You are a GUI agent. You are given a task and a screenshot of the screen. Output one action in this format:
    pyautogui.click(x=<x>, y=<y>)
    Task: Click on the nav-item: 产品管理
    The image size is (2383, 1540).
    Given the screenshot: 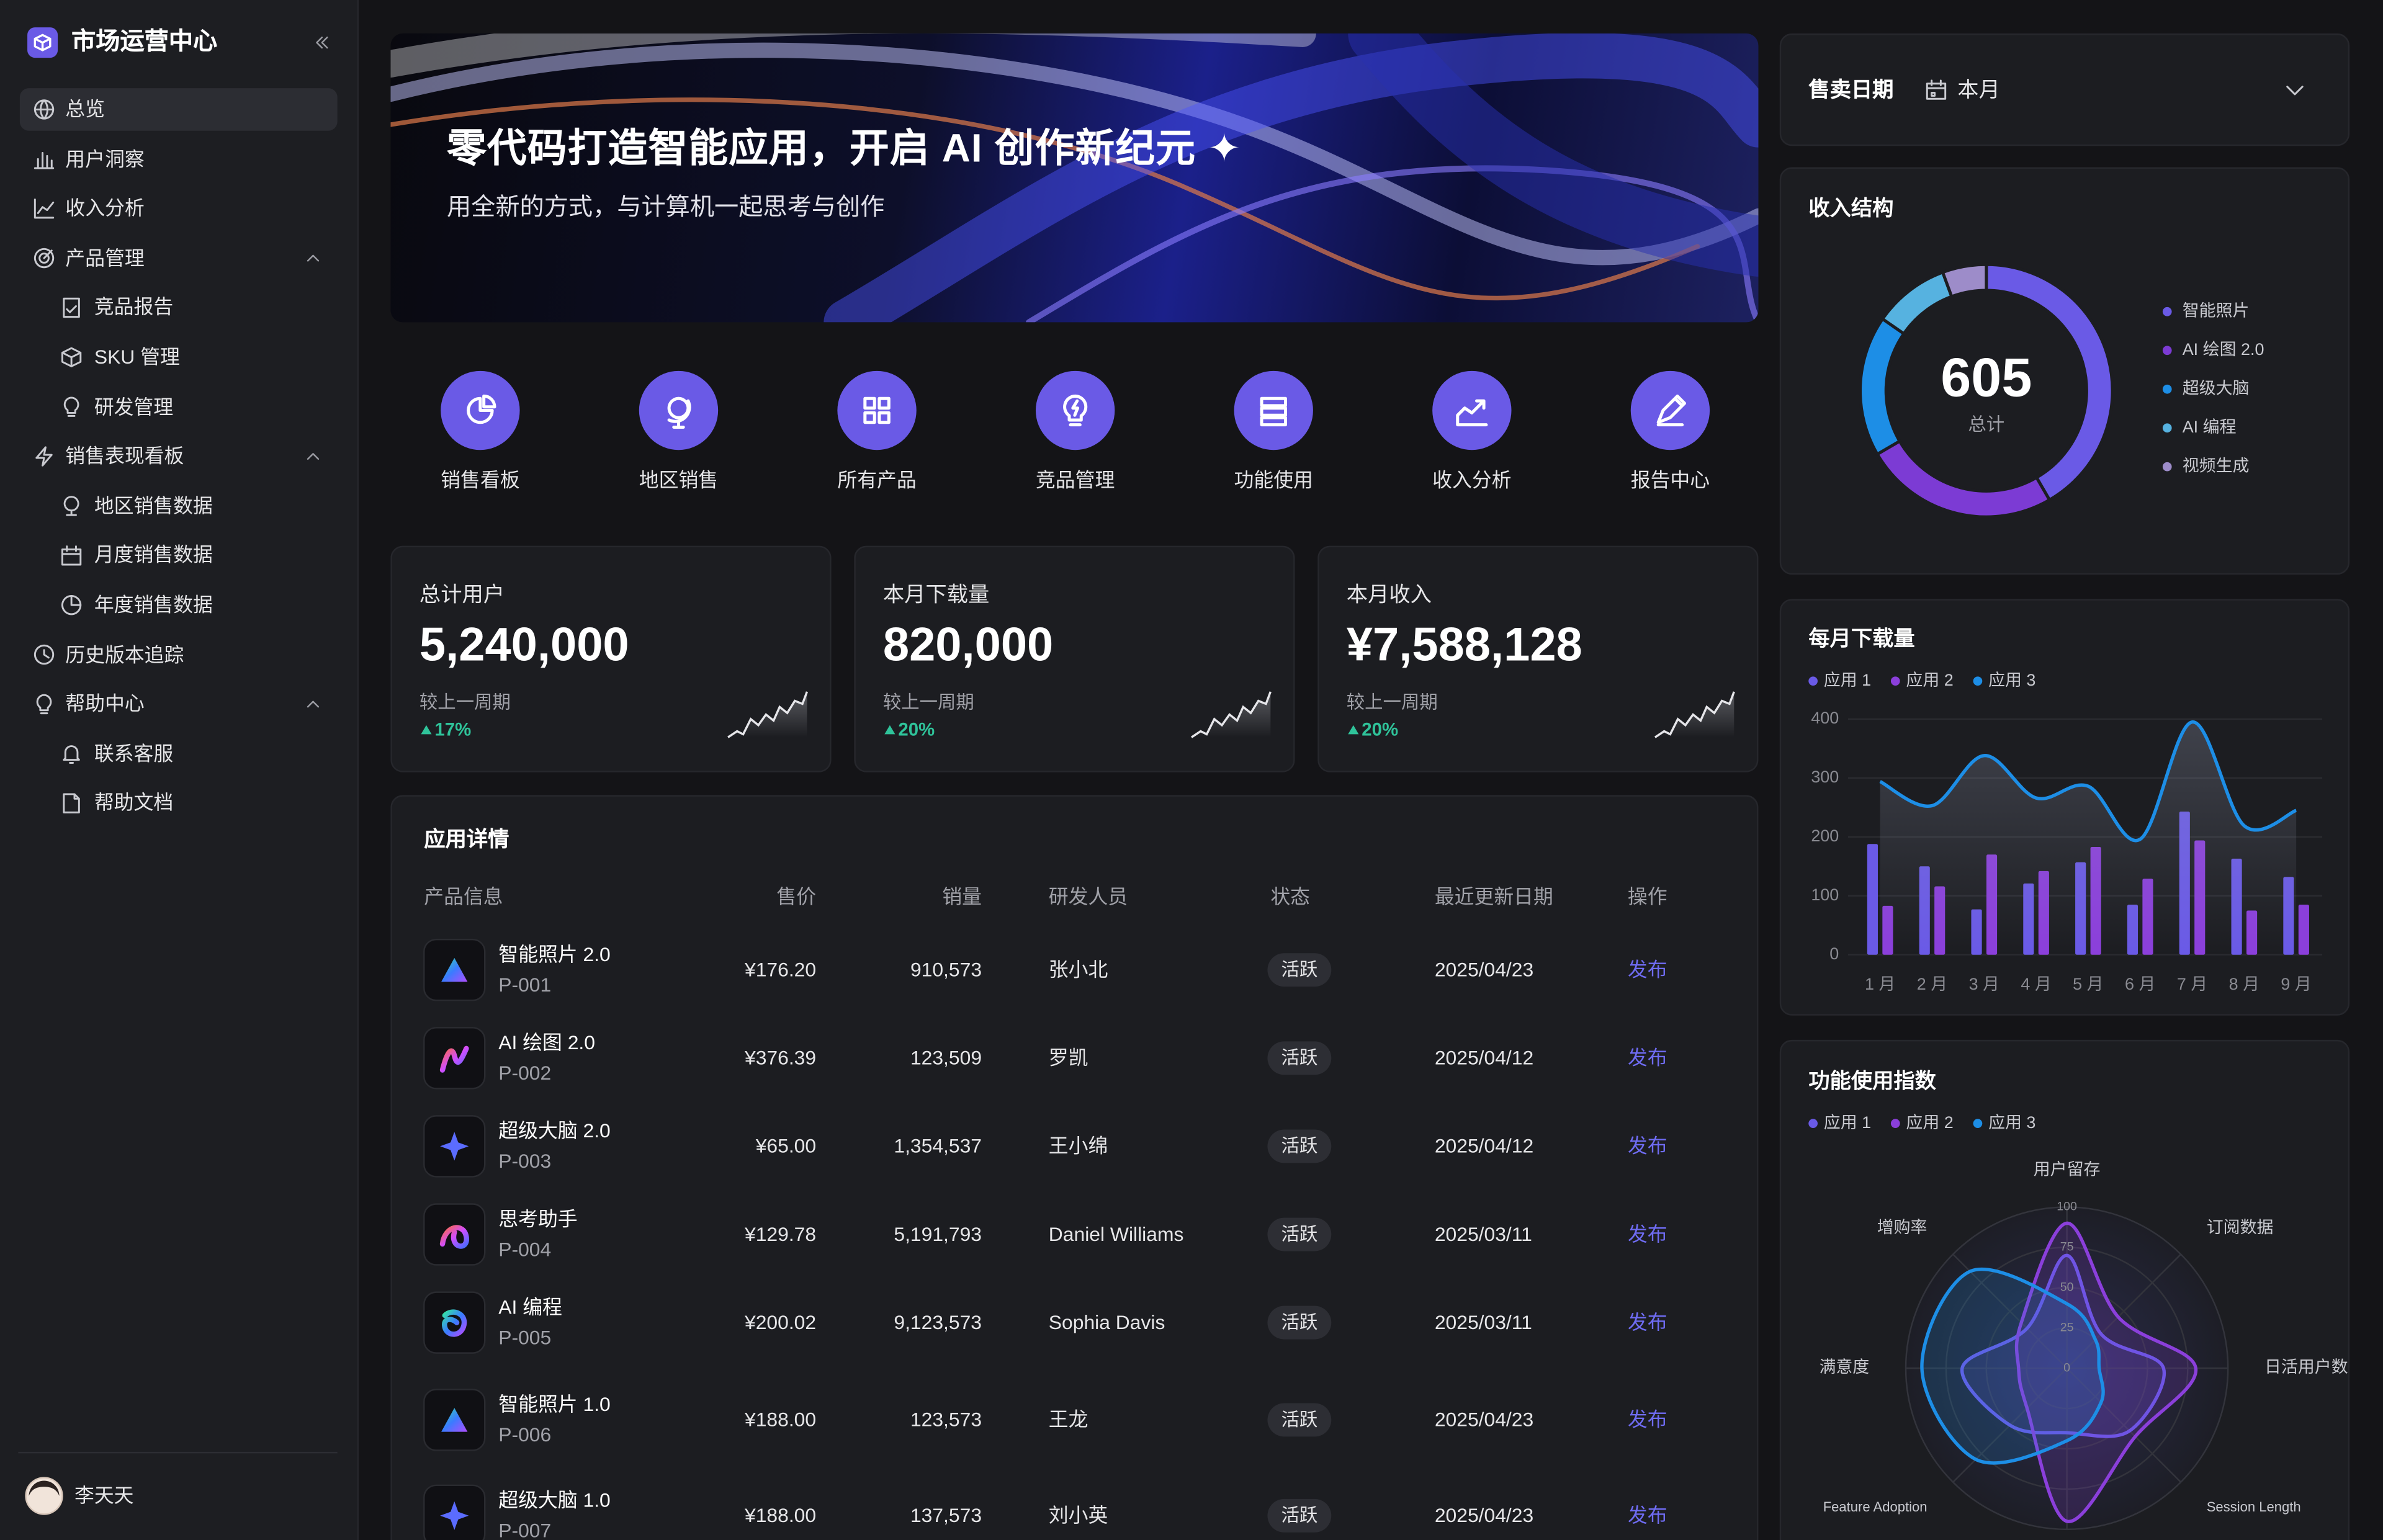 What is the action you would take?
    pyautogui.click(x=105, y=257)
    